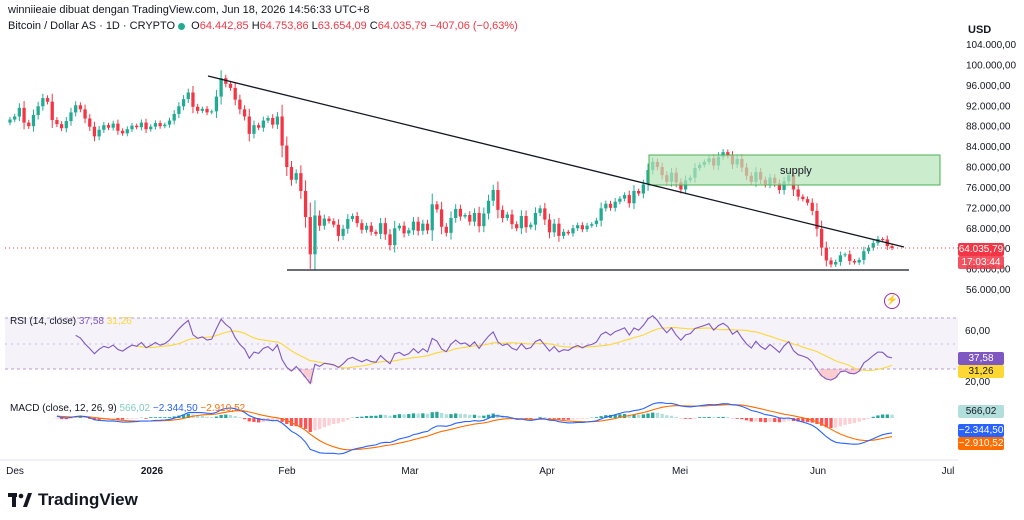 The height and width of the screenshot is (520, 1024). I want to click on rsi-title: RSI (14, close), so click(43, 321).